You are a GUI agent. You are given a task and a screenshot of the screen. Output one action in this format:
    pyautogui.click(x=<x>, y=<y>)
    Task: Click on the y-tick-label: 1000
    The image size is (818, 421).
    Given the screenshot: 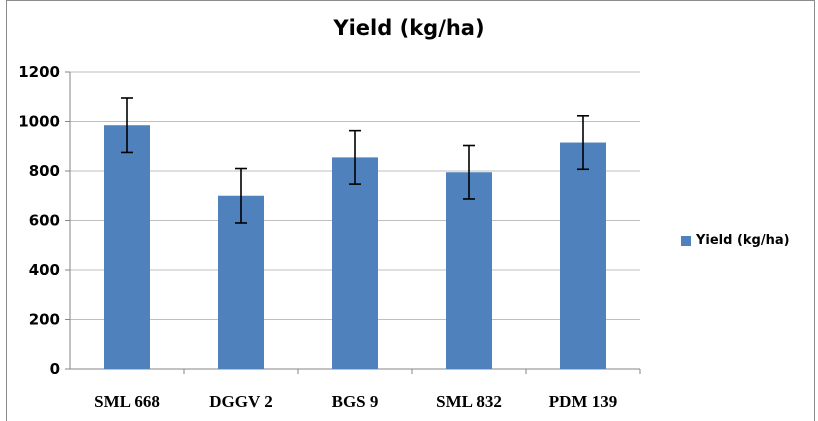 What is the action you would take?
    pyautogui.click(x=39, y=122)
    